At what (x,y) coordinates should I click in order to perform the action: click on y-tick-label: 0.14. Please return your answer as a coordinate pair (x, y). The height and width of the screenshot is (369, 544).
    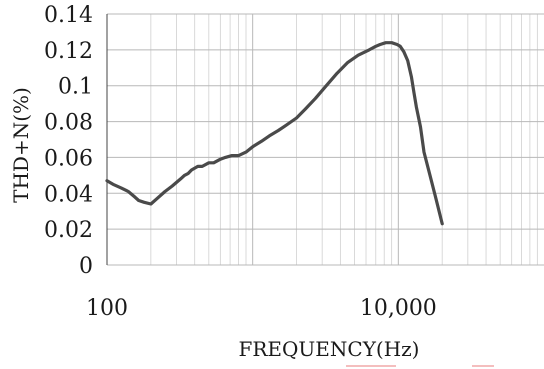
    Looking at the image, I should click on (68, 15).